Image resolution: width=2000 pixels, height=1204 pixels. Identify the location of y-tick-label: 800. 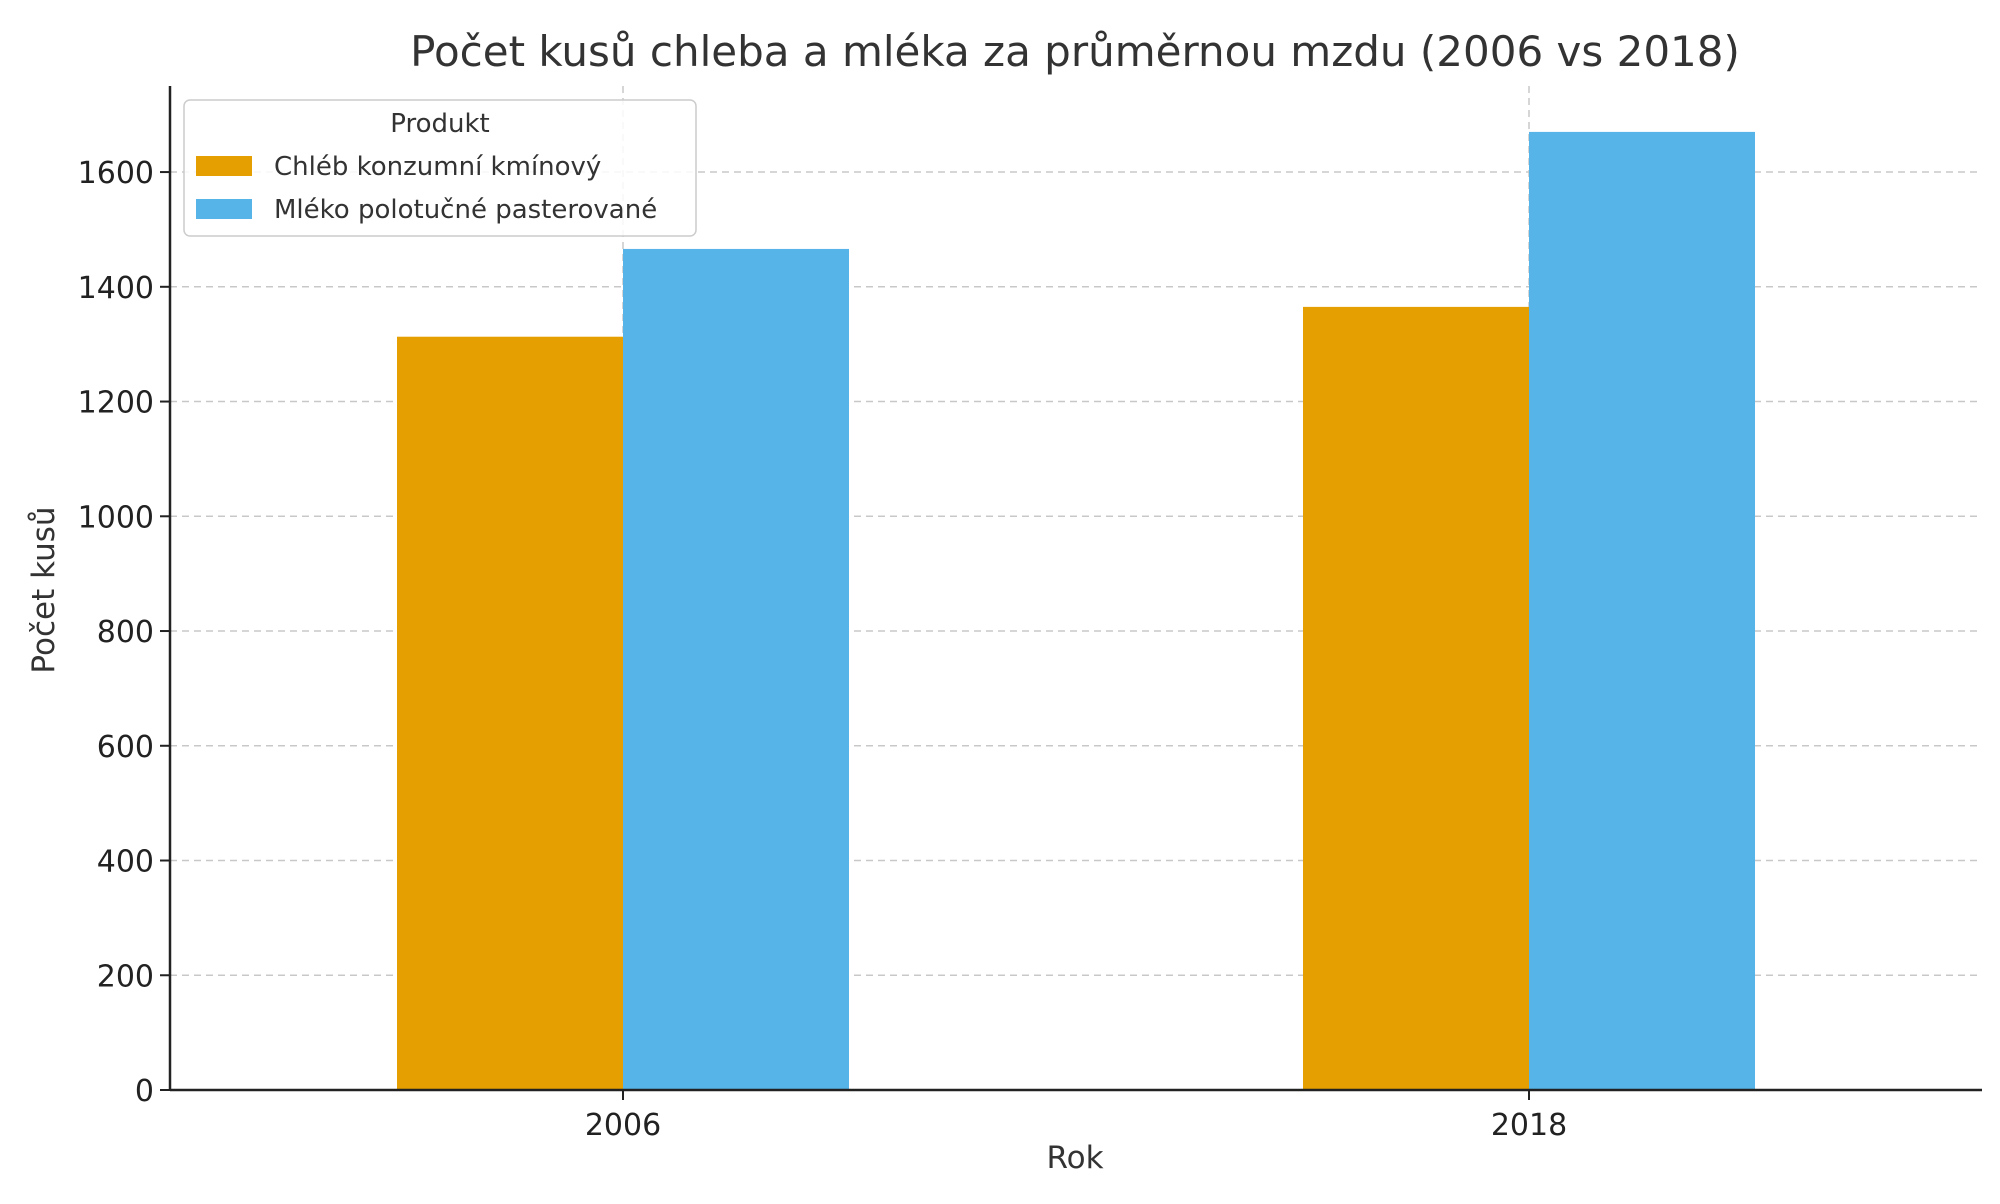
(125, 632).